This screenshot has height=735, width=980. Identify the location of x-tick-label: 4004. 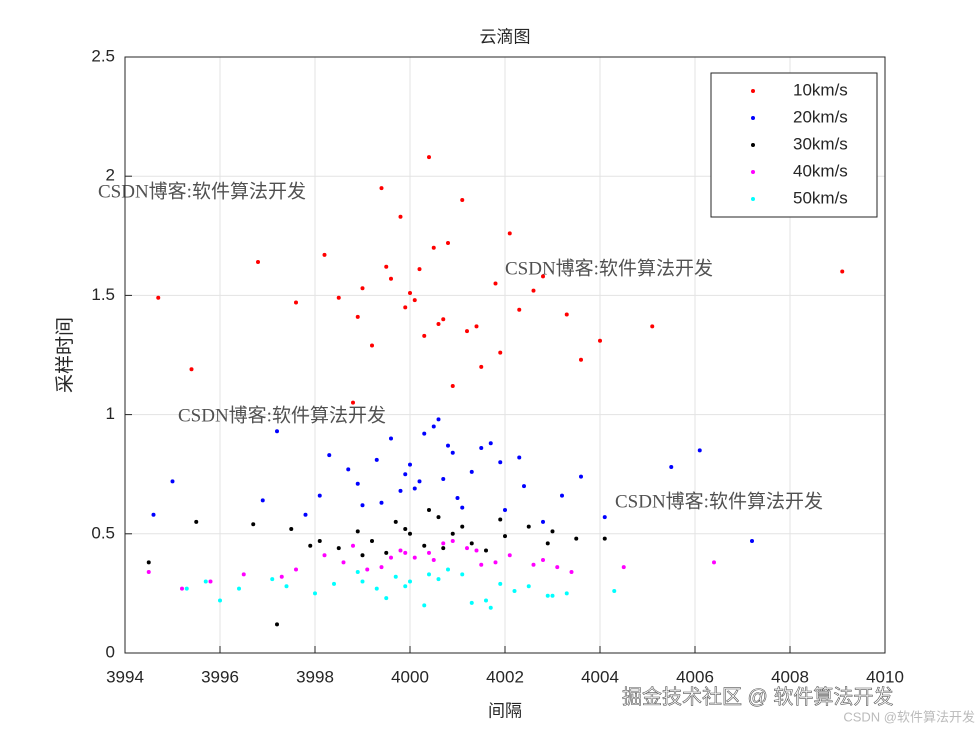
(600, 676).